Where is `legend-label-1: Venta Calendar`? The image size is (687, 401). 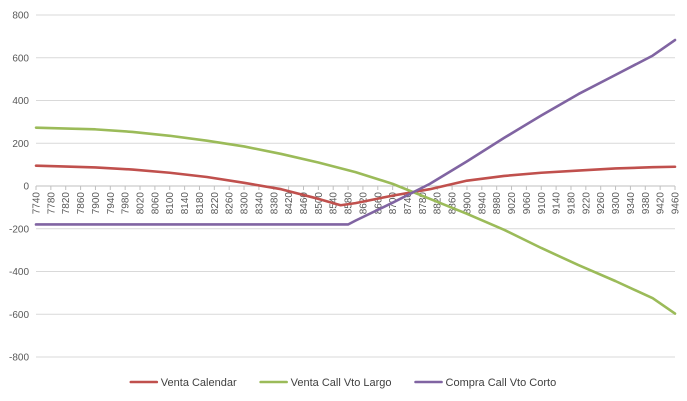 legend-label-1: Venta Calendar is located at coordinates (199, 383).